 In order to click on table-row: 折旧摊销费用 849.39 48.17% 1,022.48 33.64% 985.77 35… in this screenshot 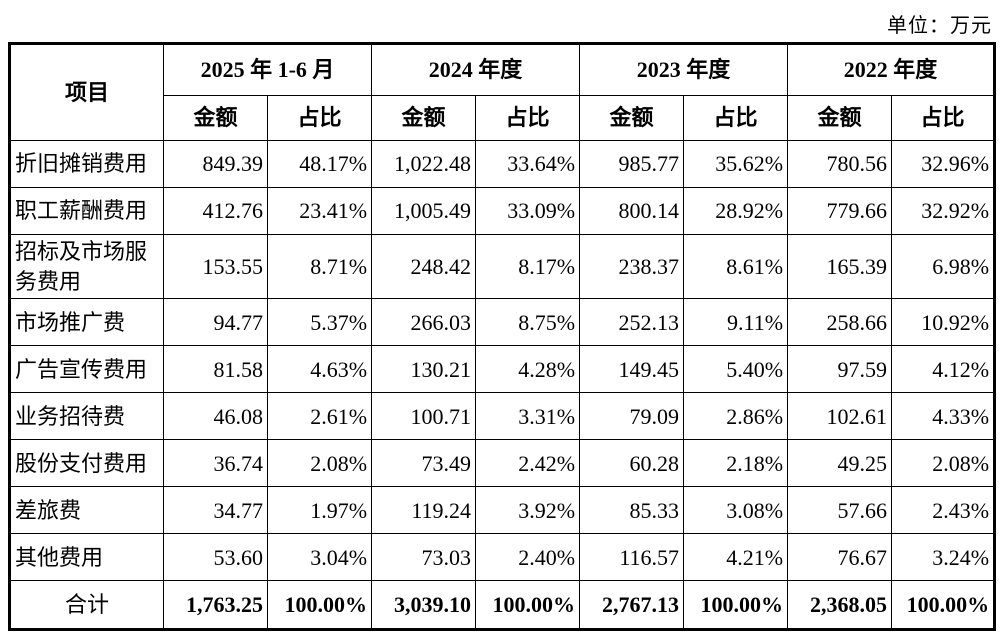, I will do `click(502, 164)`.